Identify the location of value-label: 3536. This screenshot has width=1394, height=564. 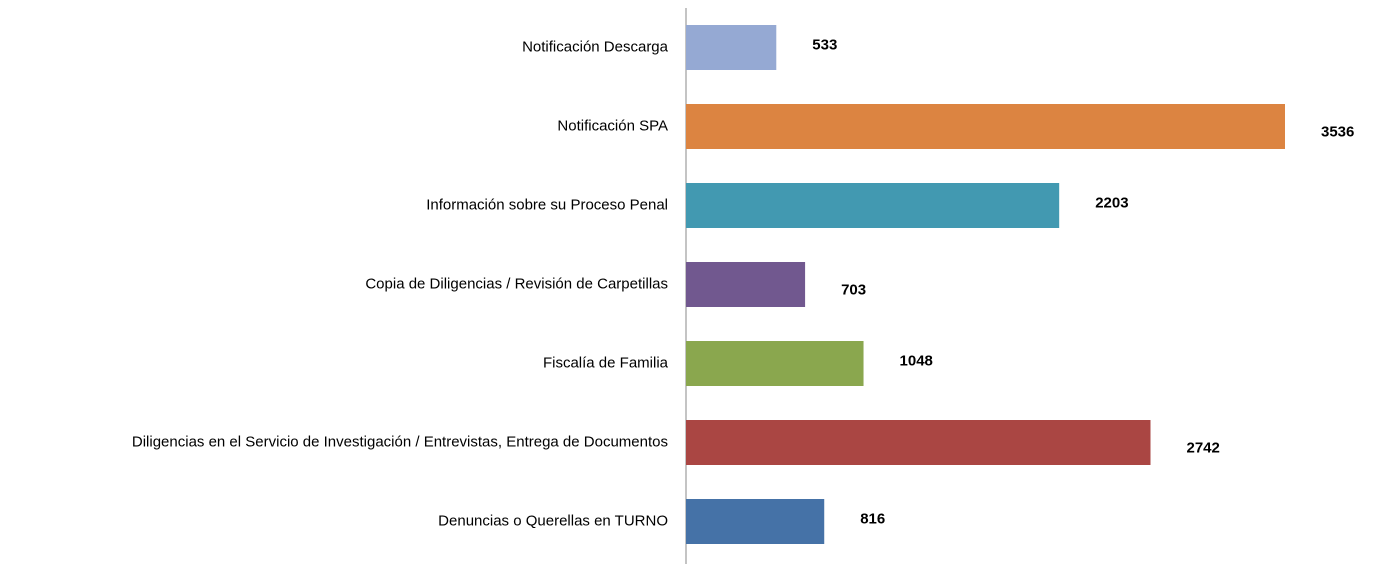
(1337, 131).